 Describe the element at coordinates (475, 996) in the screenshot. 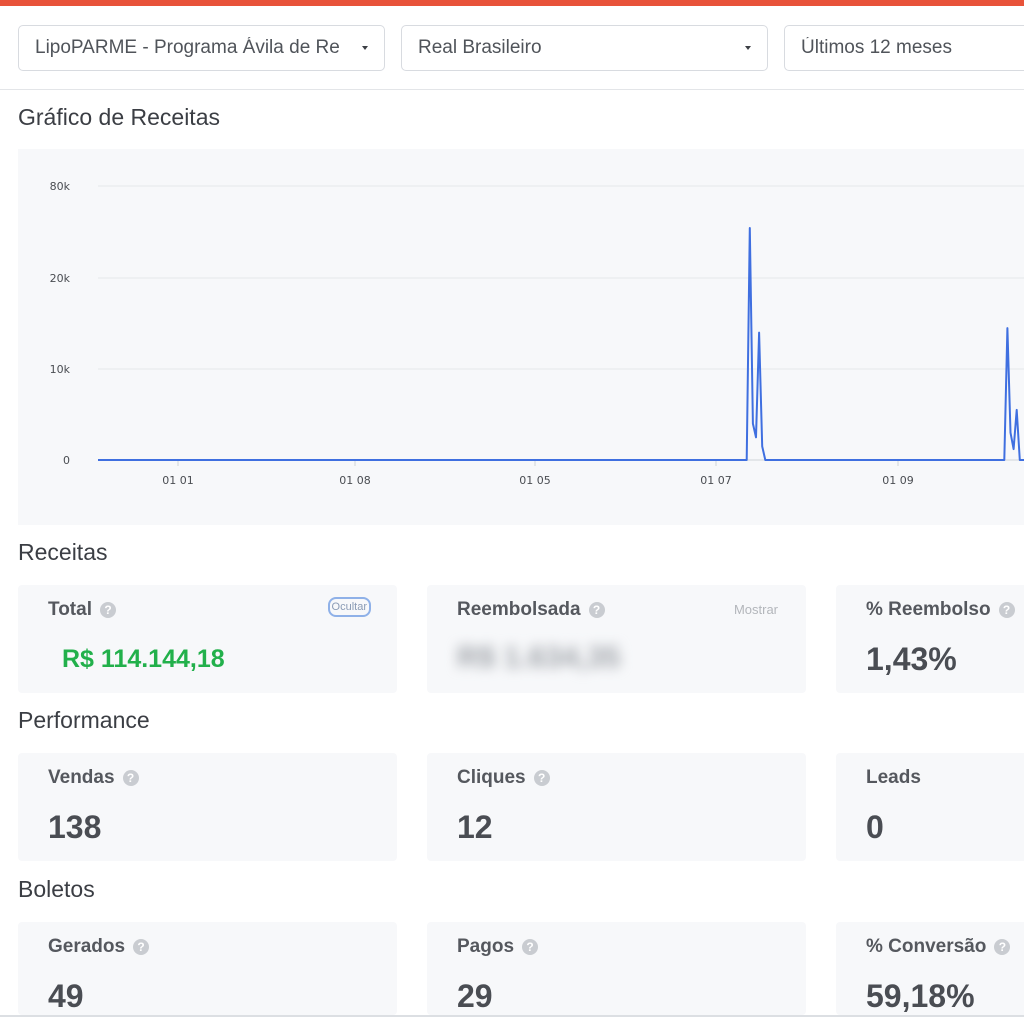

I see `boletos-paid-value: 29` at that location.